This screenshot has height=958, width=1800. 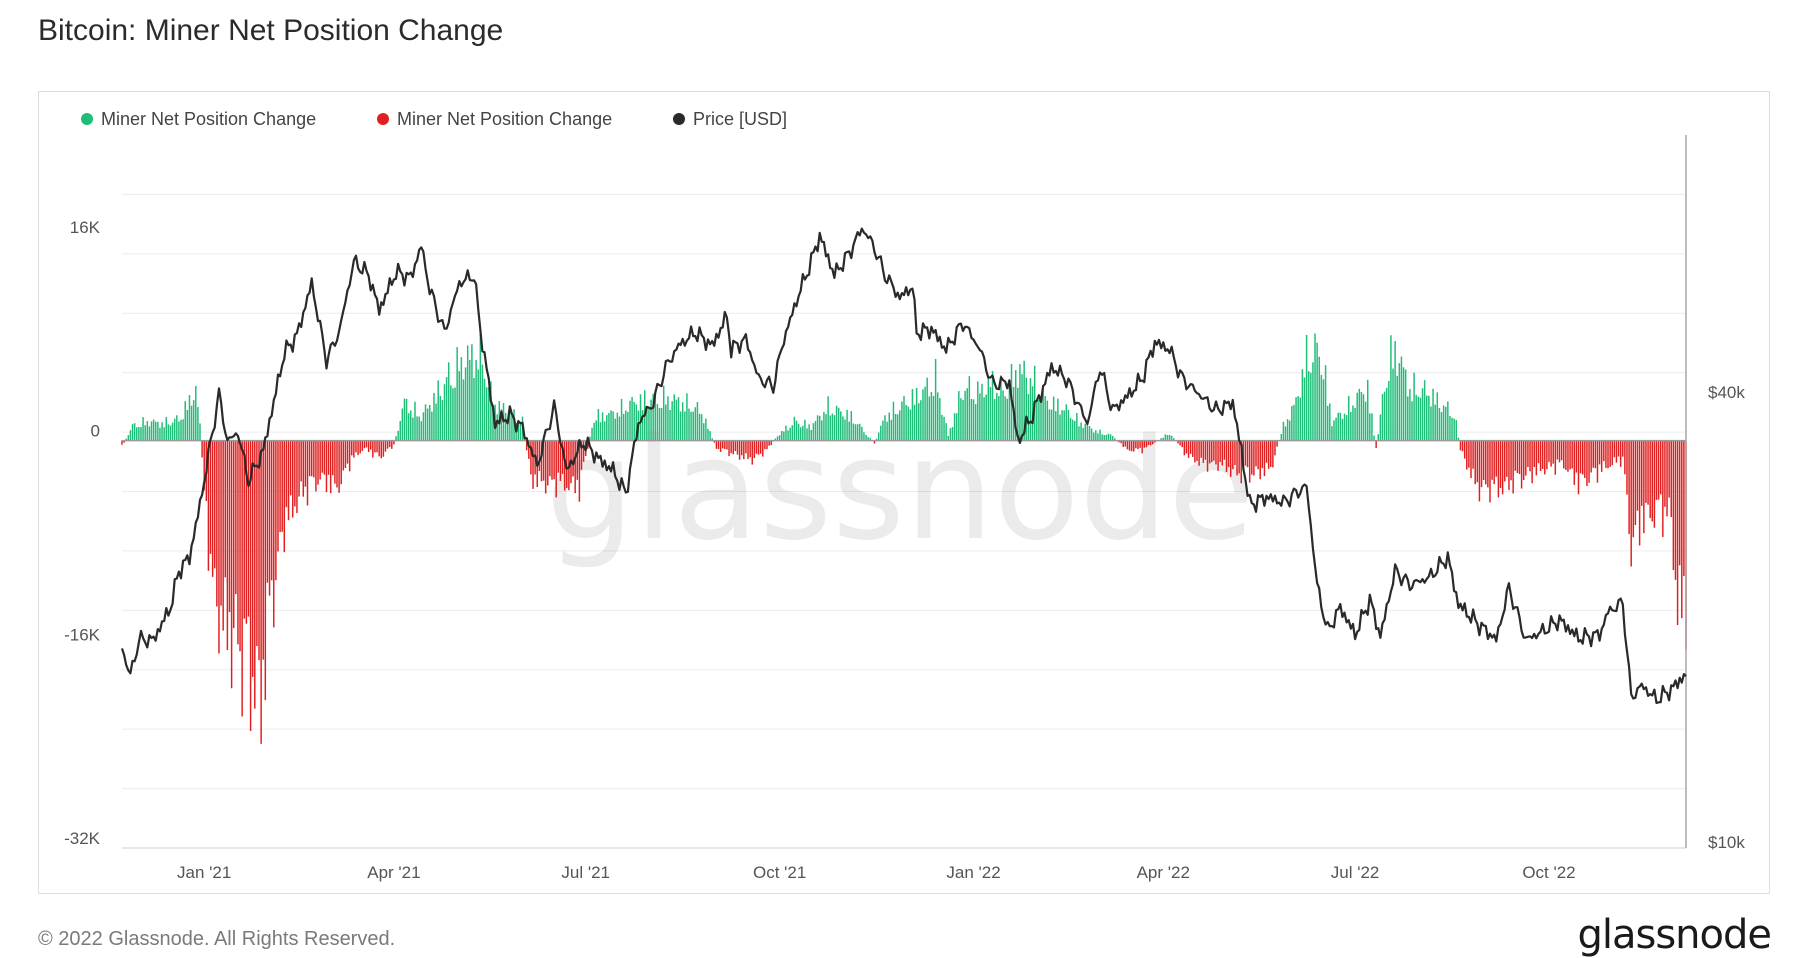 I want to click on legend-label: Miner Net Position Change, so click(x=208, y=119).